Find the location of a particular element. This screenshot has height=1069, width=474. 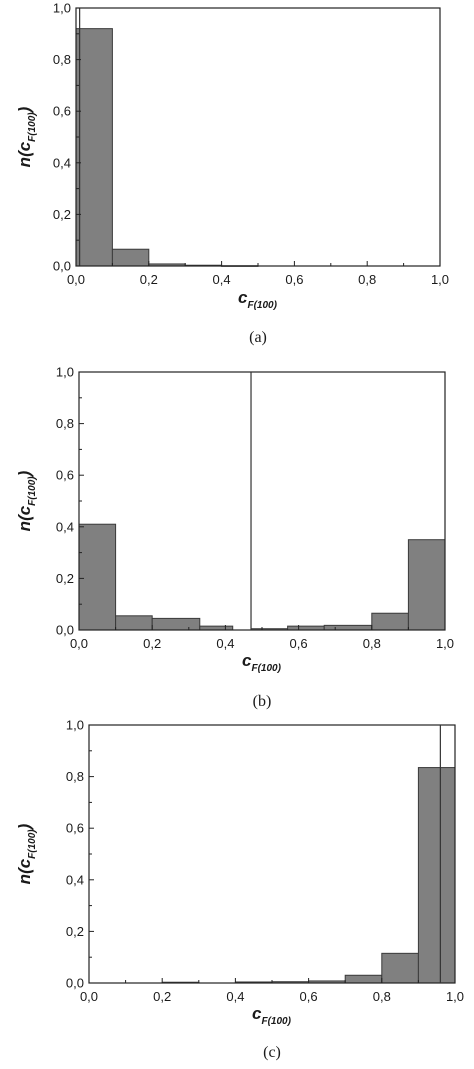

panel-caption: (c) is located at coordinates (272, 1052).